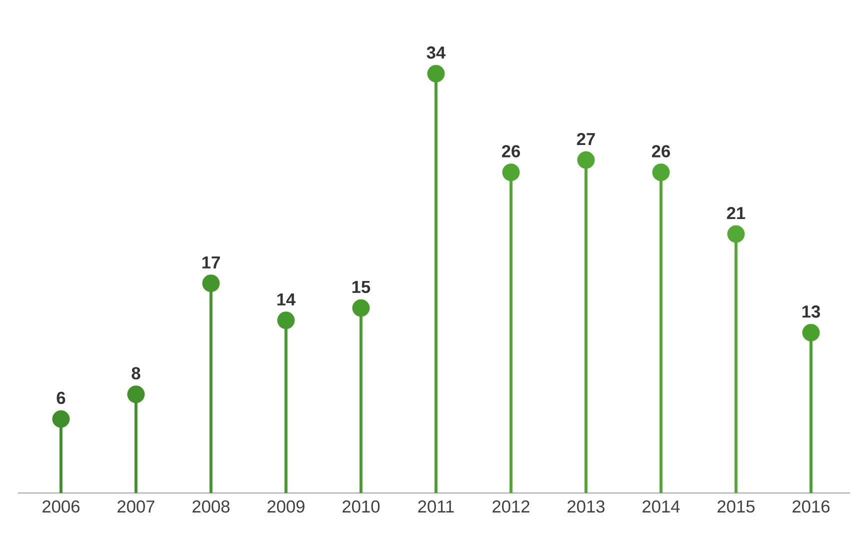 This screenshot has height=537, width=865. I want to click on x-tick-label: 2016, so click(811, 506).